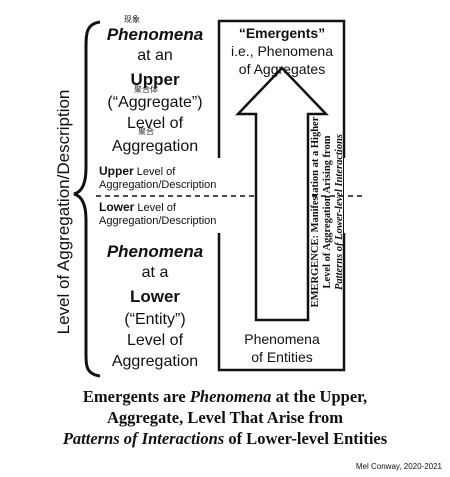 The width and height of the screenshot is (450, 477). I want to click on entities-line1: Phenomena, so click(282, 339).